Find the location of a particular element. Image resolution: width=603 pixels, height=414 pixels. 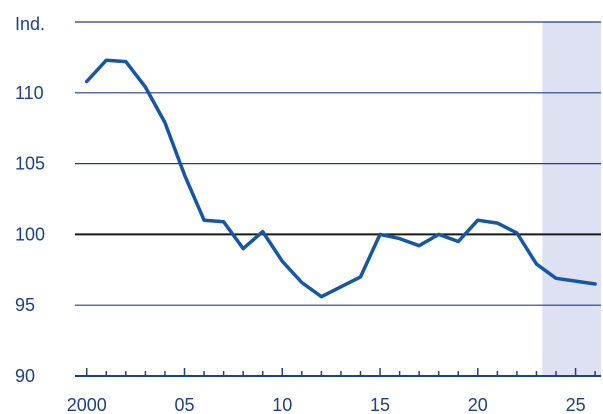

y-tick-label: 90 is located at coordinates (25, 376).